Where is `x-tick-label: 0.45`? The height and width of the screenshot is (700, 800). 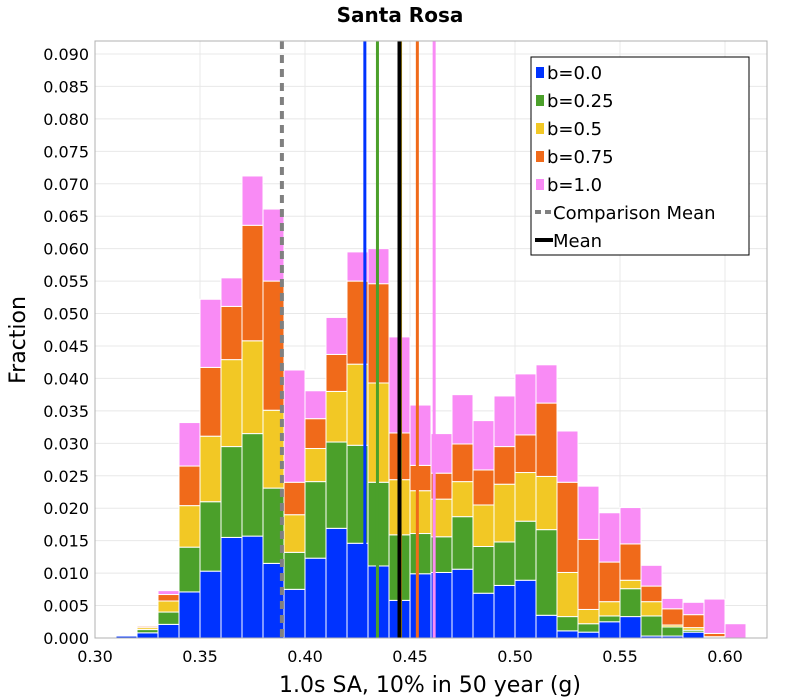 x-tick-label: 0.45 is located at coordinates (410, 656).